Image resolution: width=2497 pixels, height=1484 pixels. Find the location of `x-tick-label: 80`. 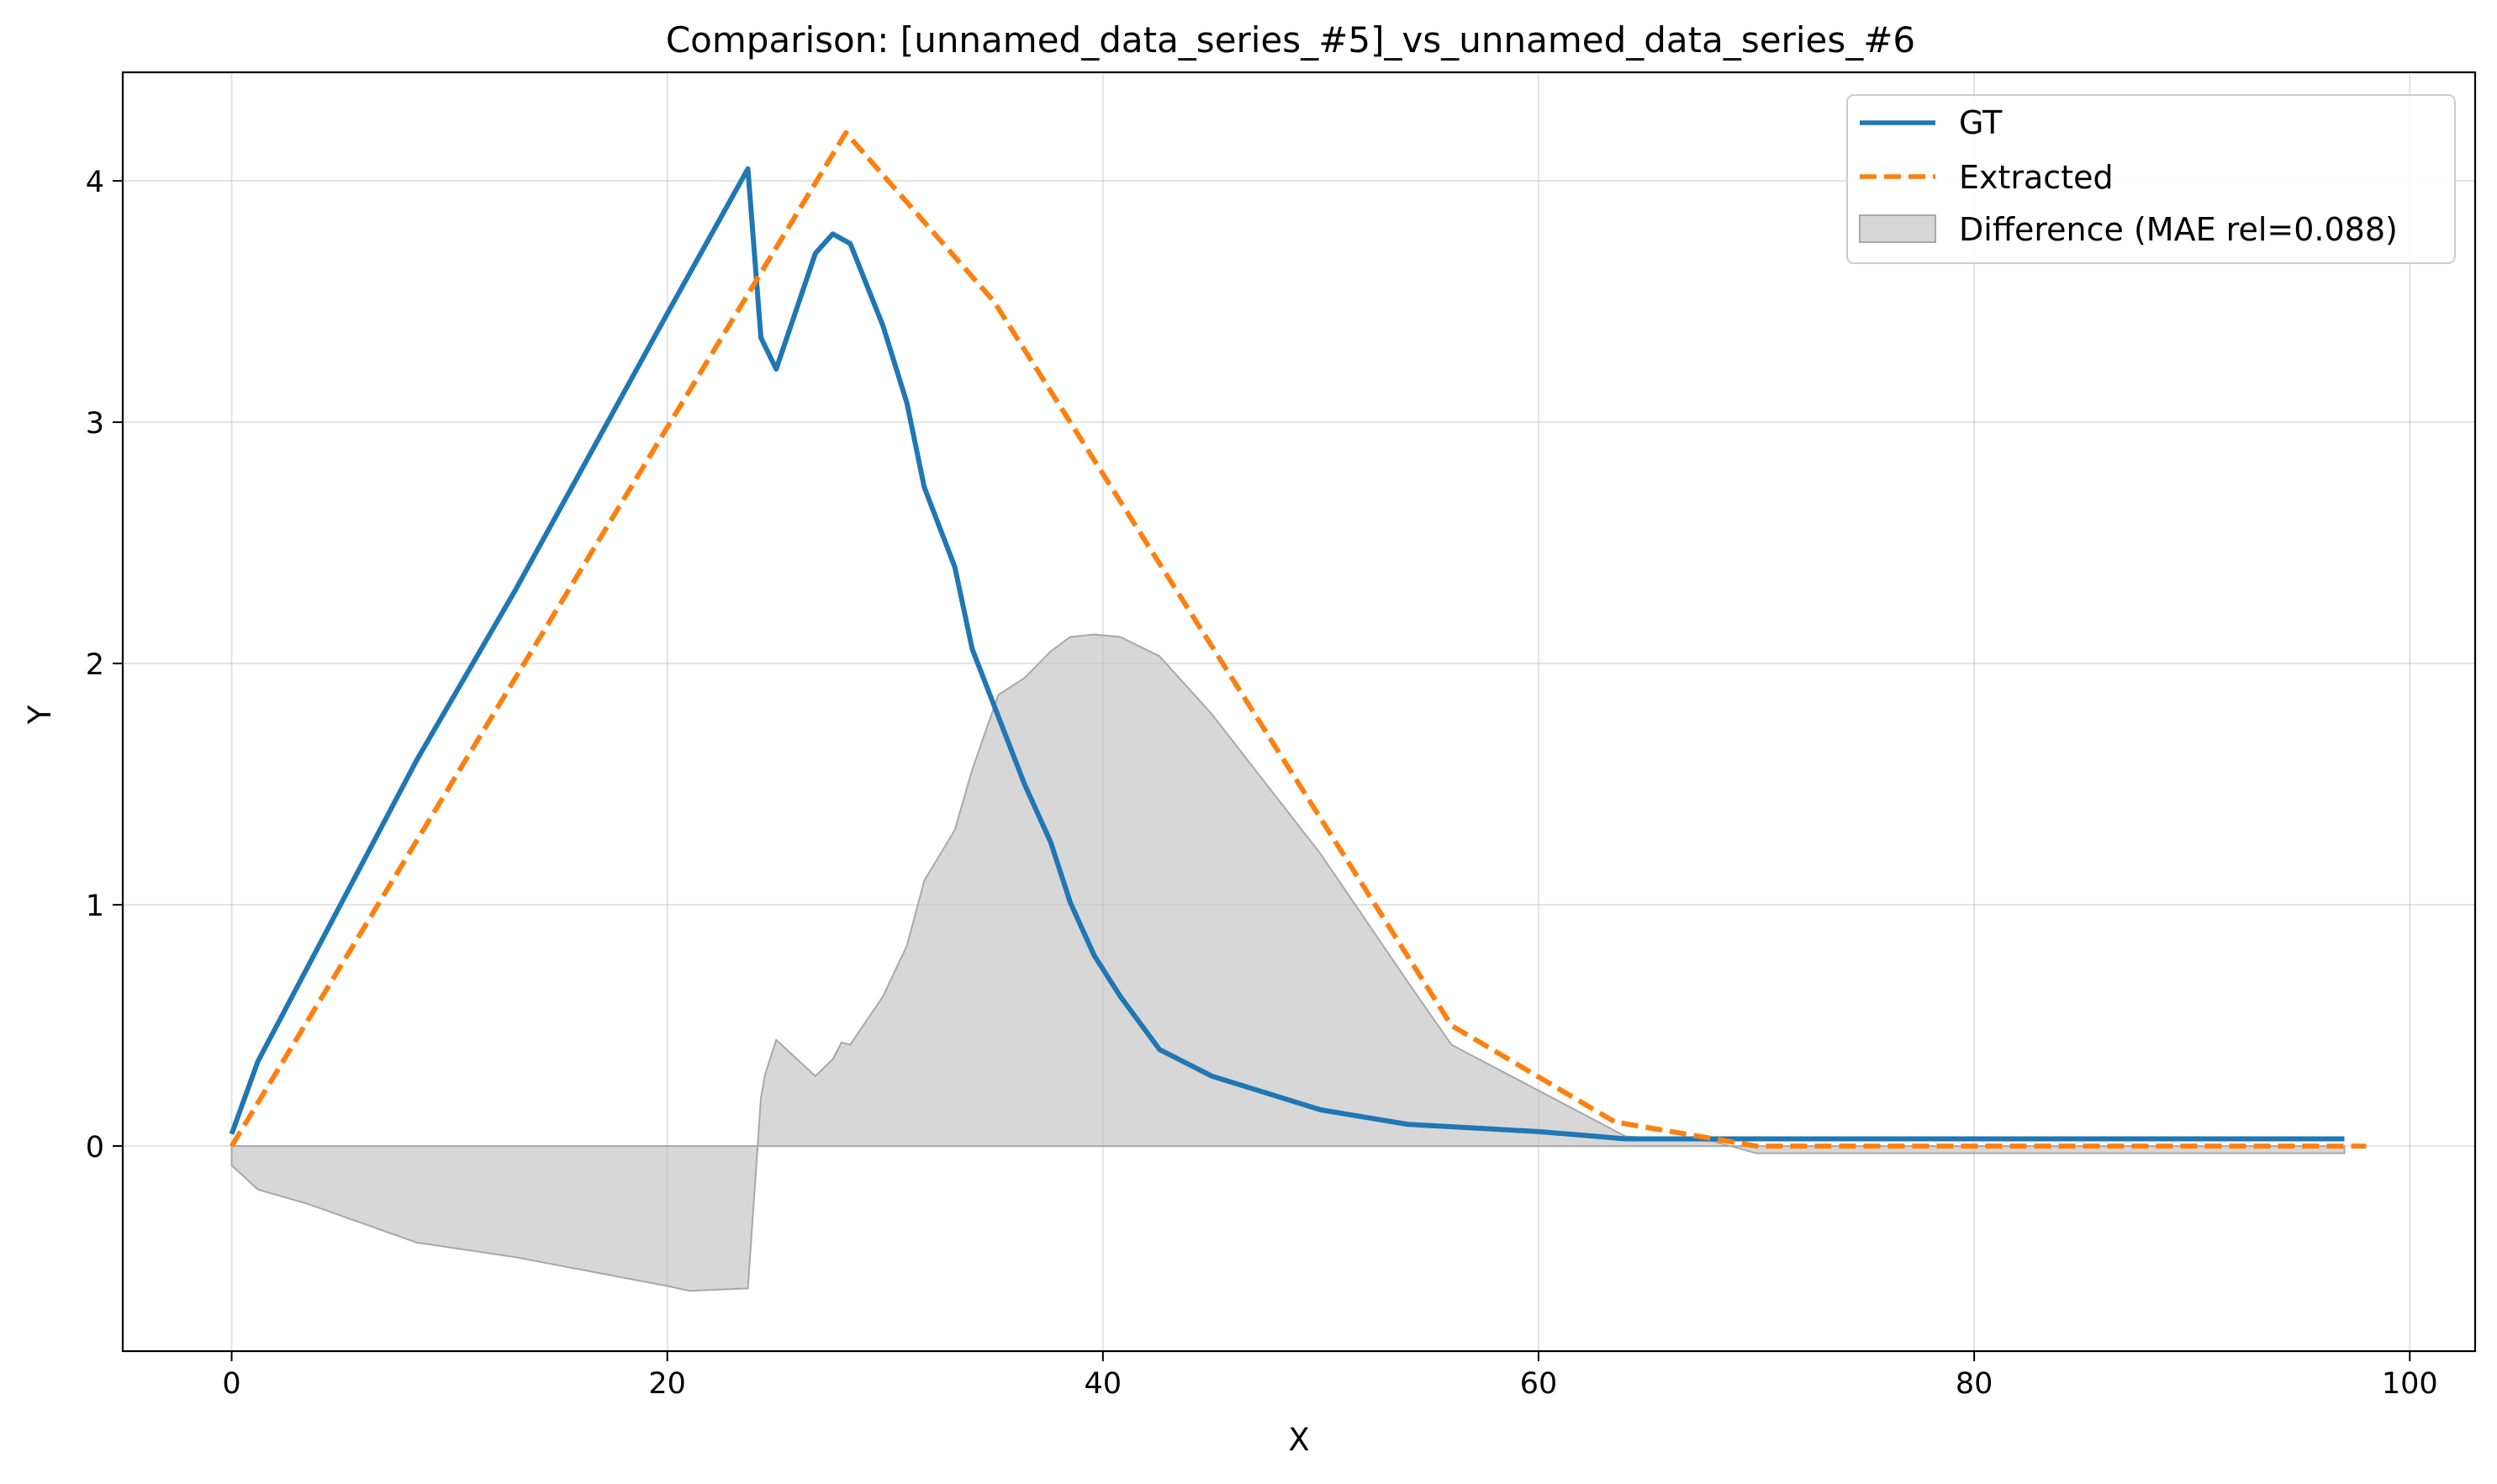

x-tick-label: 80 is located at coordinates (1974, 1384).